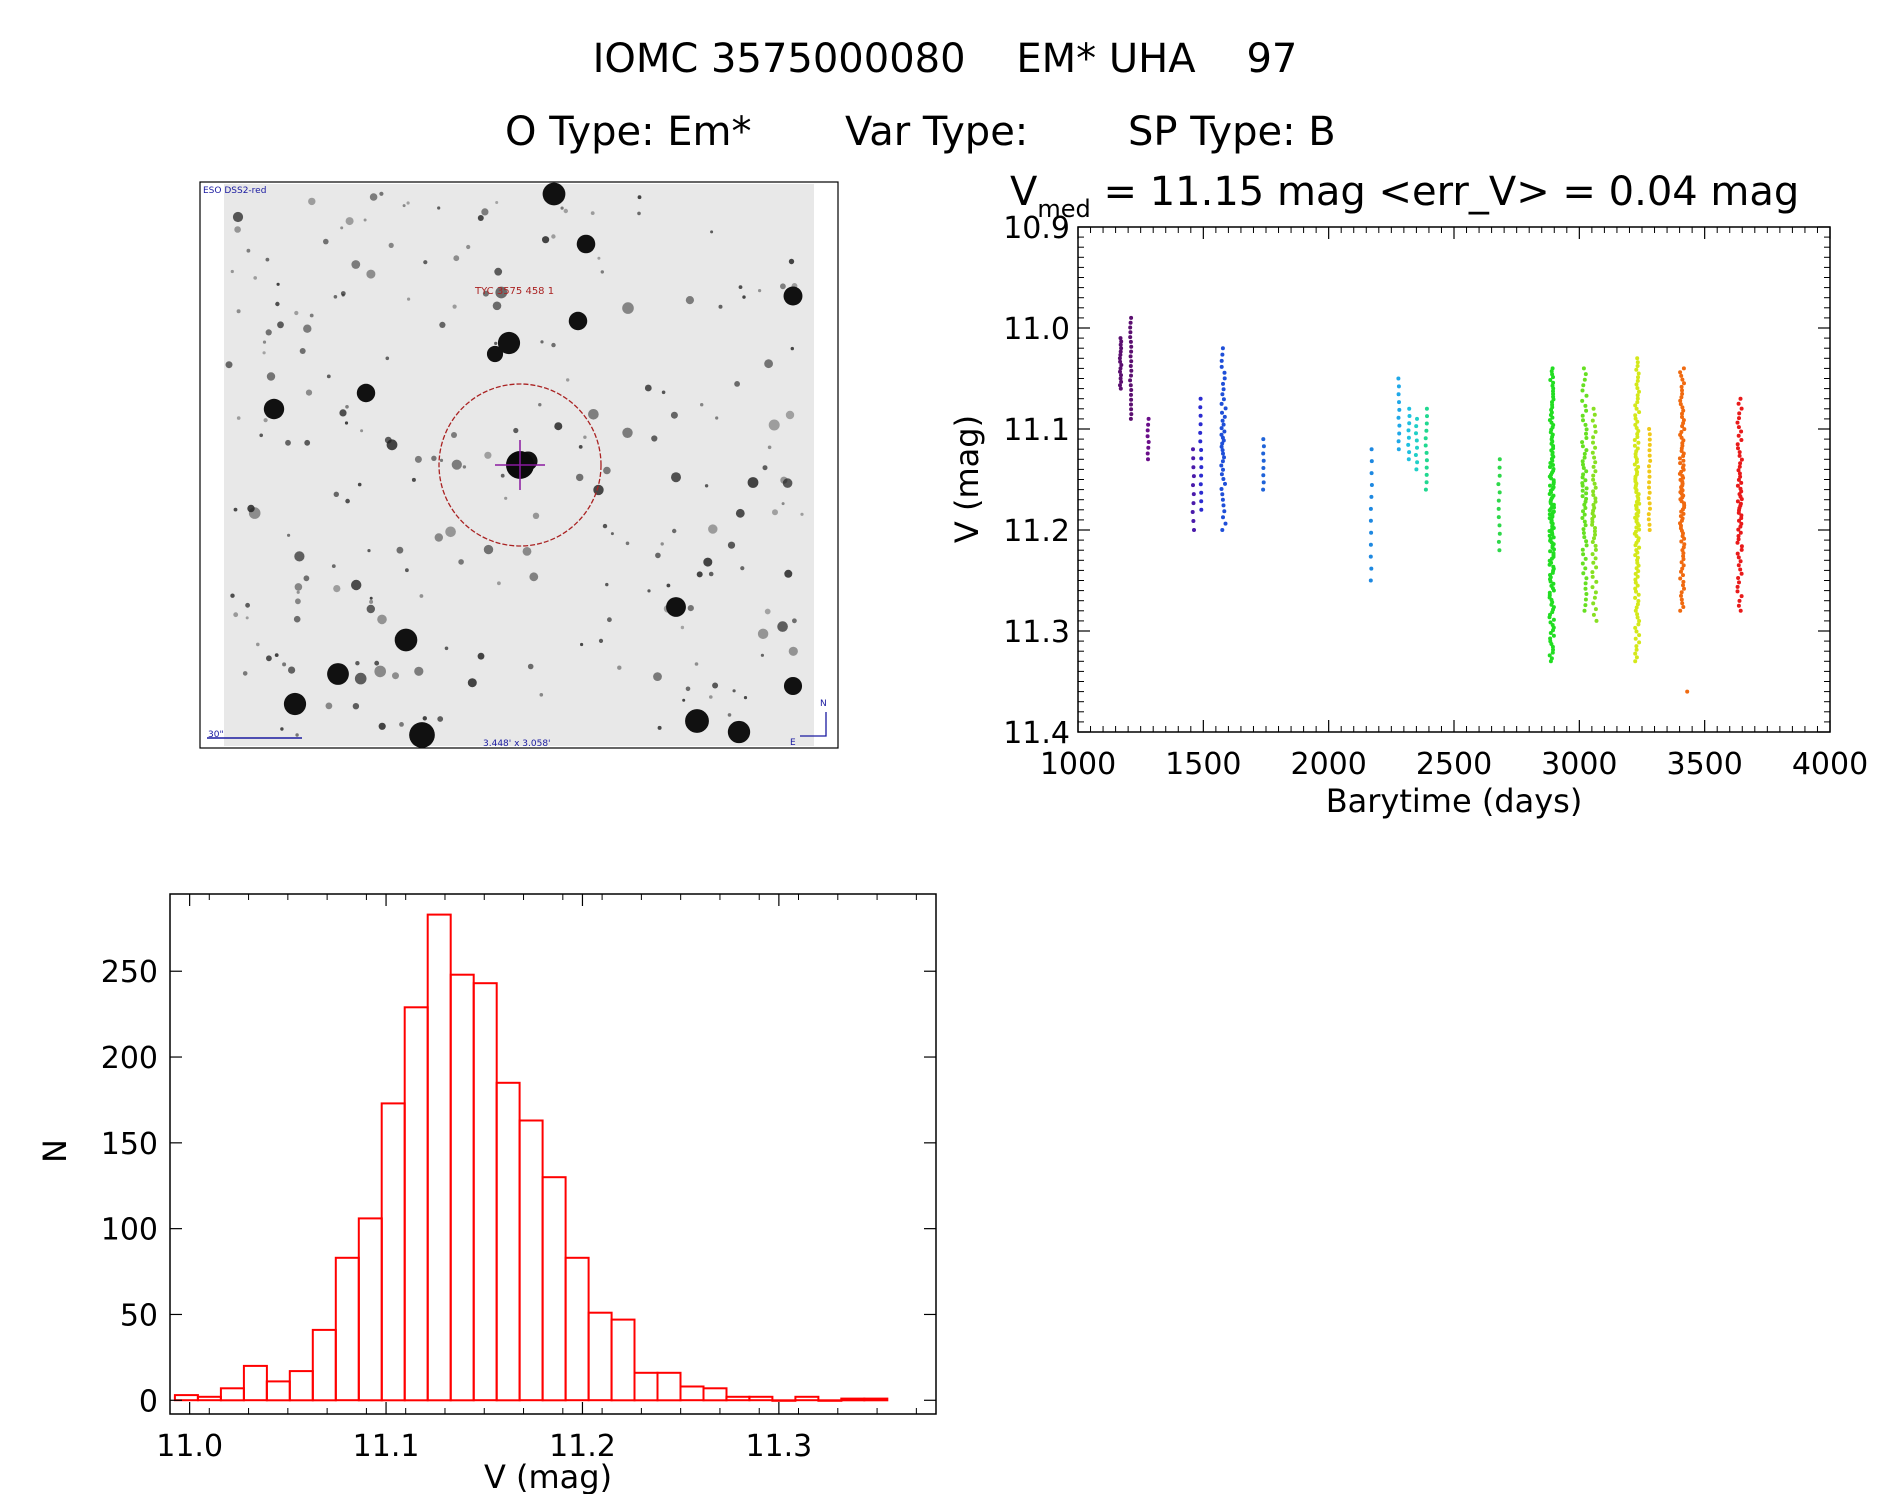  I want to click on lc-ytick-label: 11.4, so click(1036, 733).